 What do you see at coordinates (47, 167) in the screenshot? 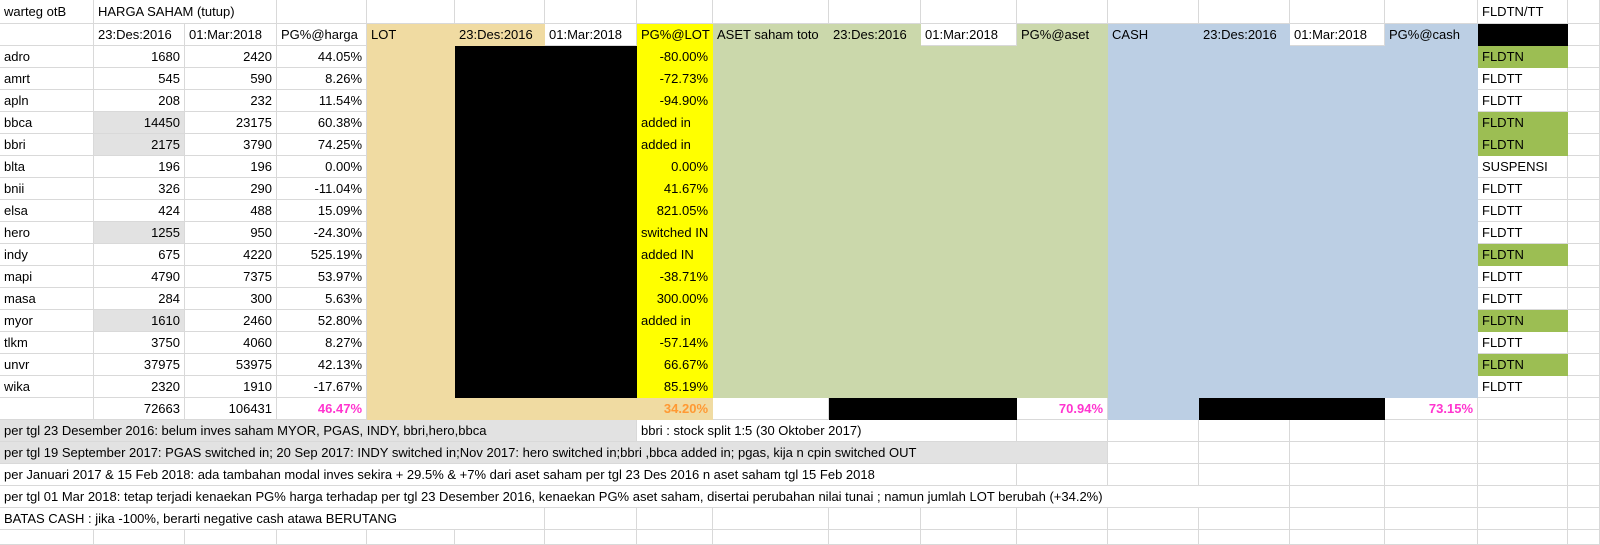
I see `ticker-cell: blta` at bounding box center [47, 167].